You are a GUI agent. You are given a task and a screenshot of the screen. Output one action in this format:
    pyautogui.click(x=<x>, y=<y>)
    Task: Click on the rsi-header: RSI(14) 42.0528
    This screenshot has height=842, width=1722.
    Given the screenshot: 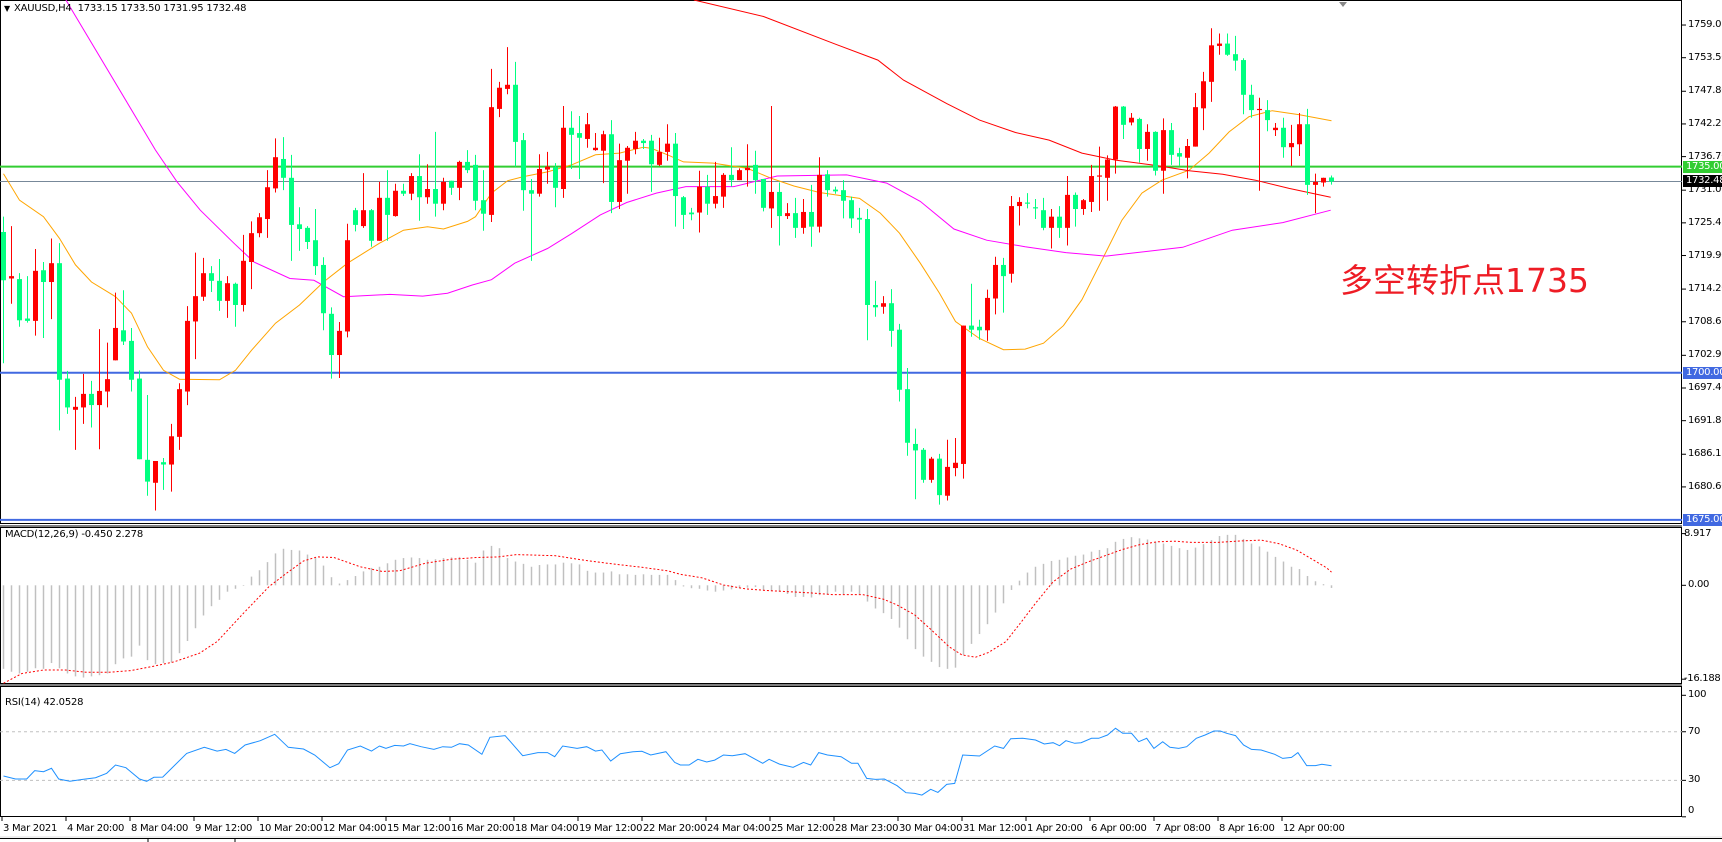 What is the action you would take?
    pyautogui.click(x=44, y=702)
    